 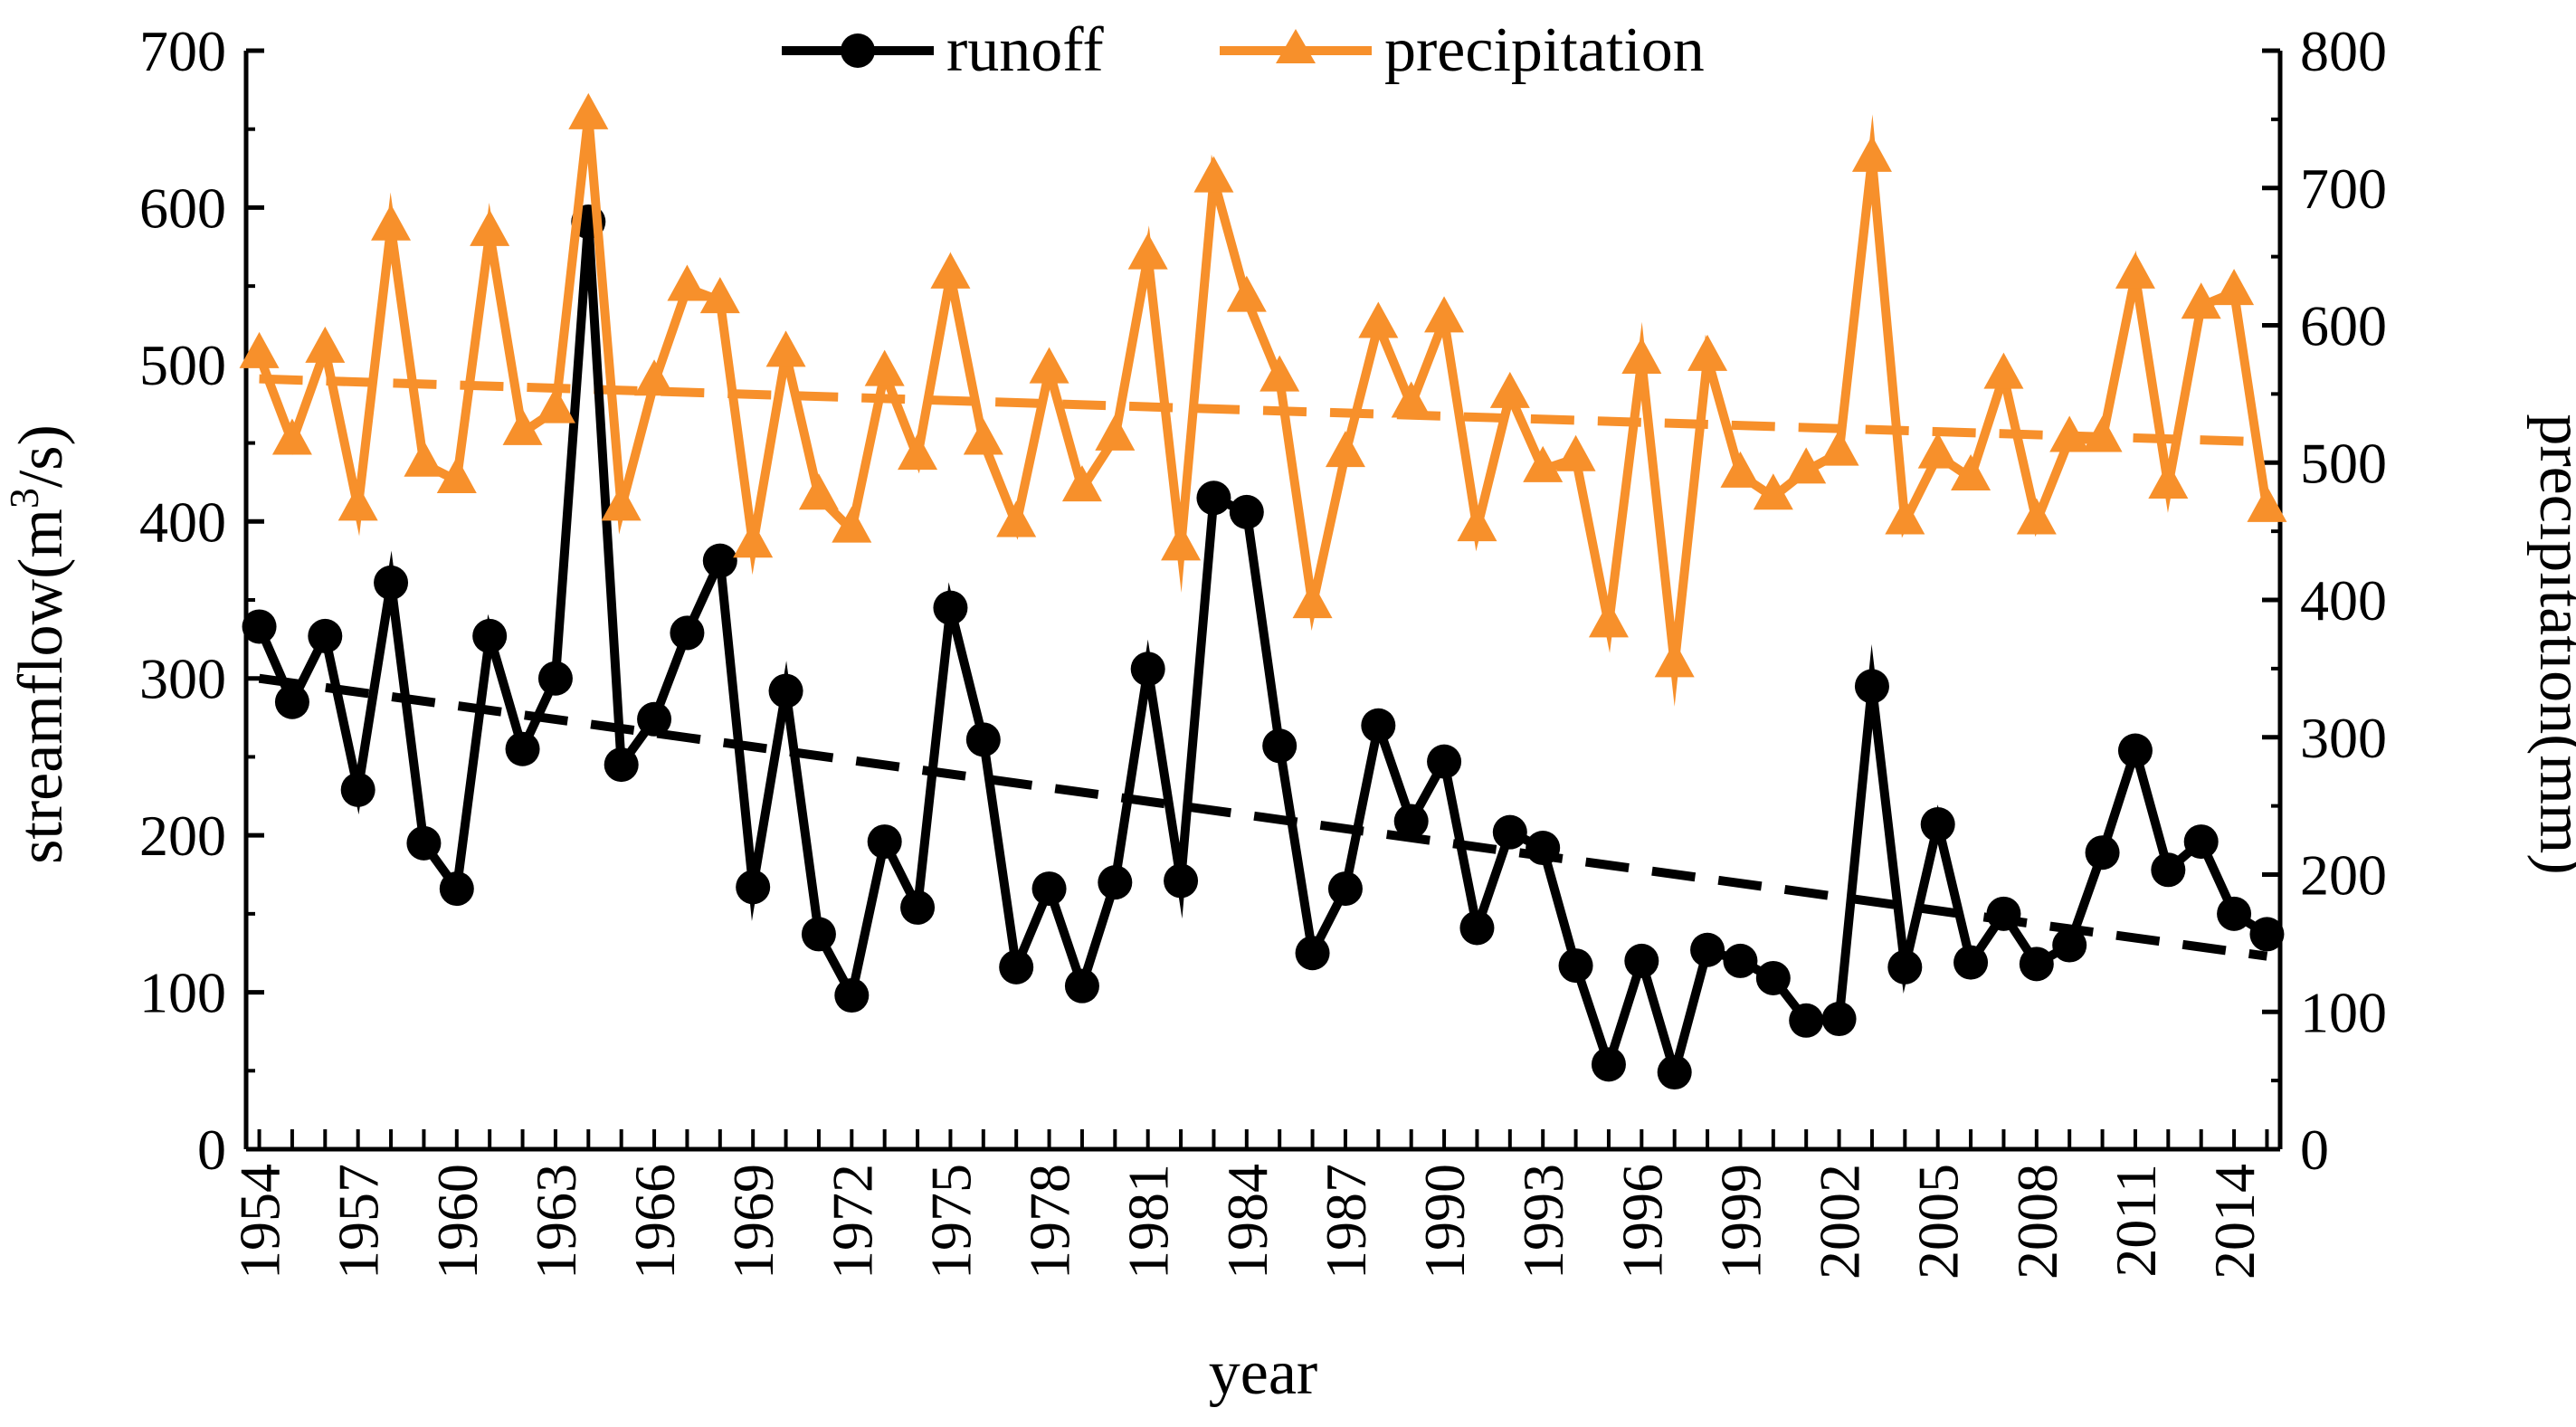 I want to click on x-tick-label: 1972, so click(x=852, y=1222).